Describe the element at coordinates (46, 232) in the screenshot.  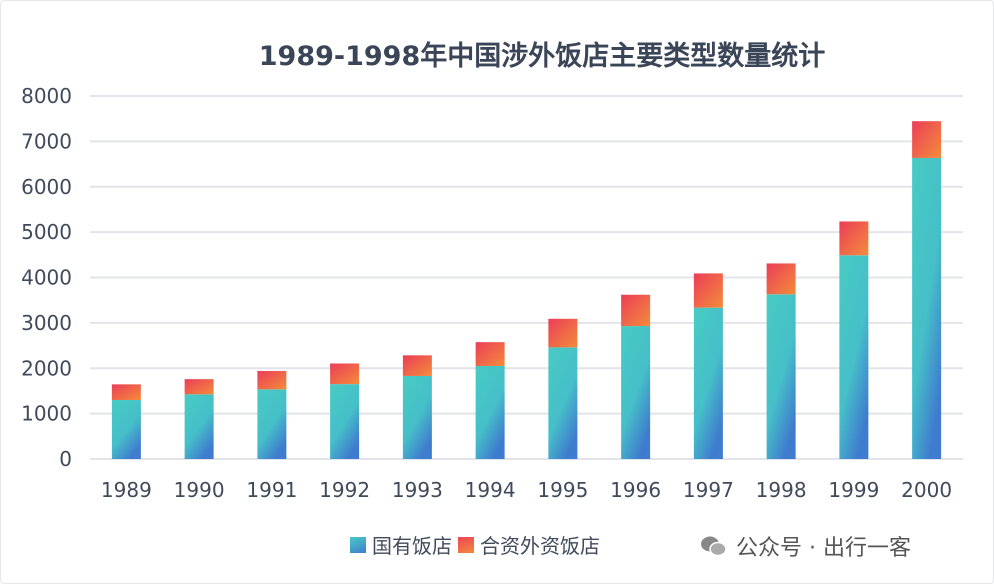
I see `y-tick-label: 5000` at that location.